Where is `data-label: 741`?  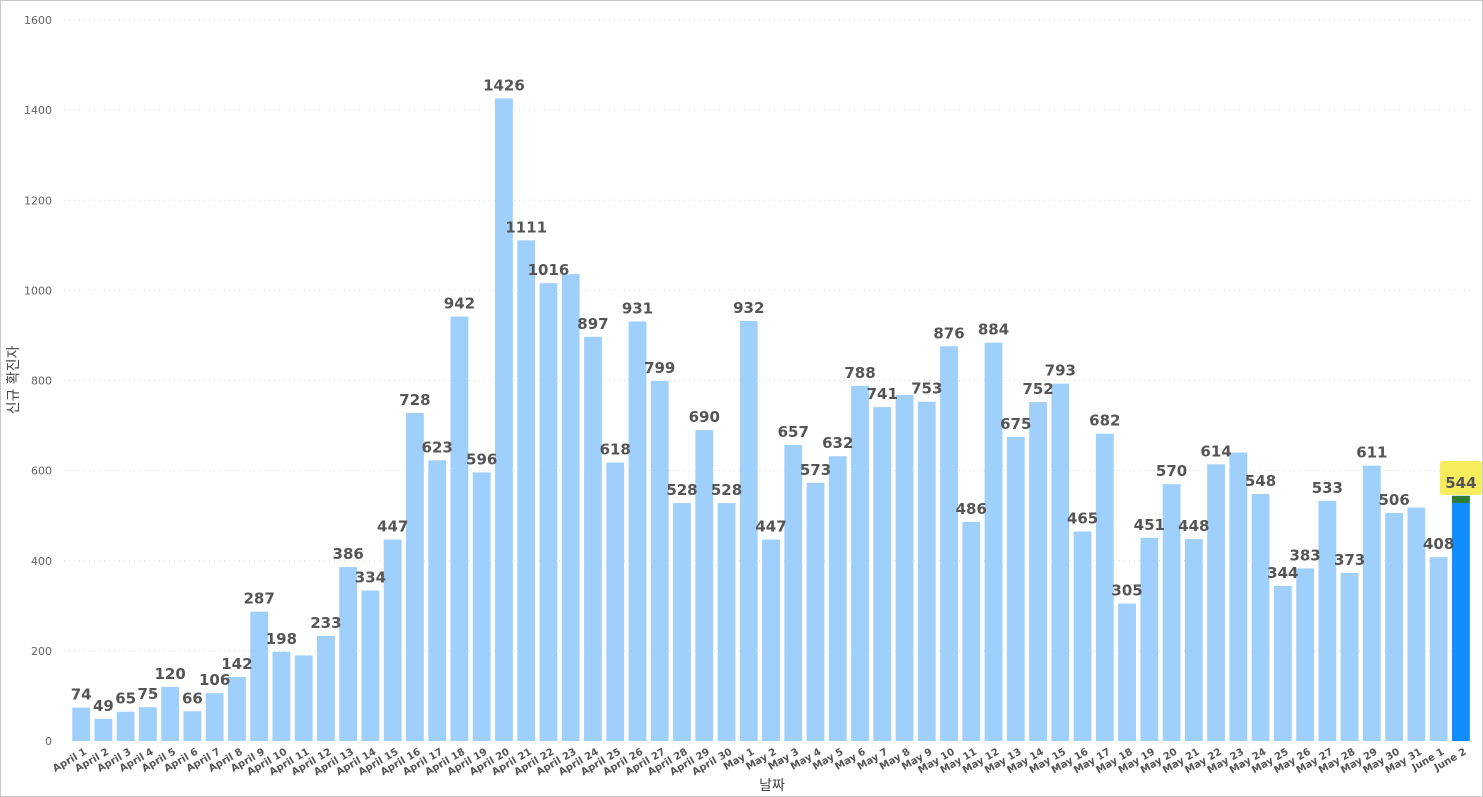
data-label: 741 is located at coordinates (882, 394).